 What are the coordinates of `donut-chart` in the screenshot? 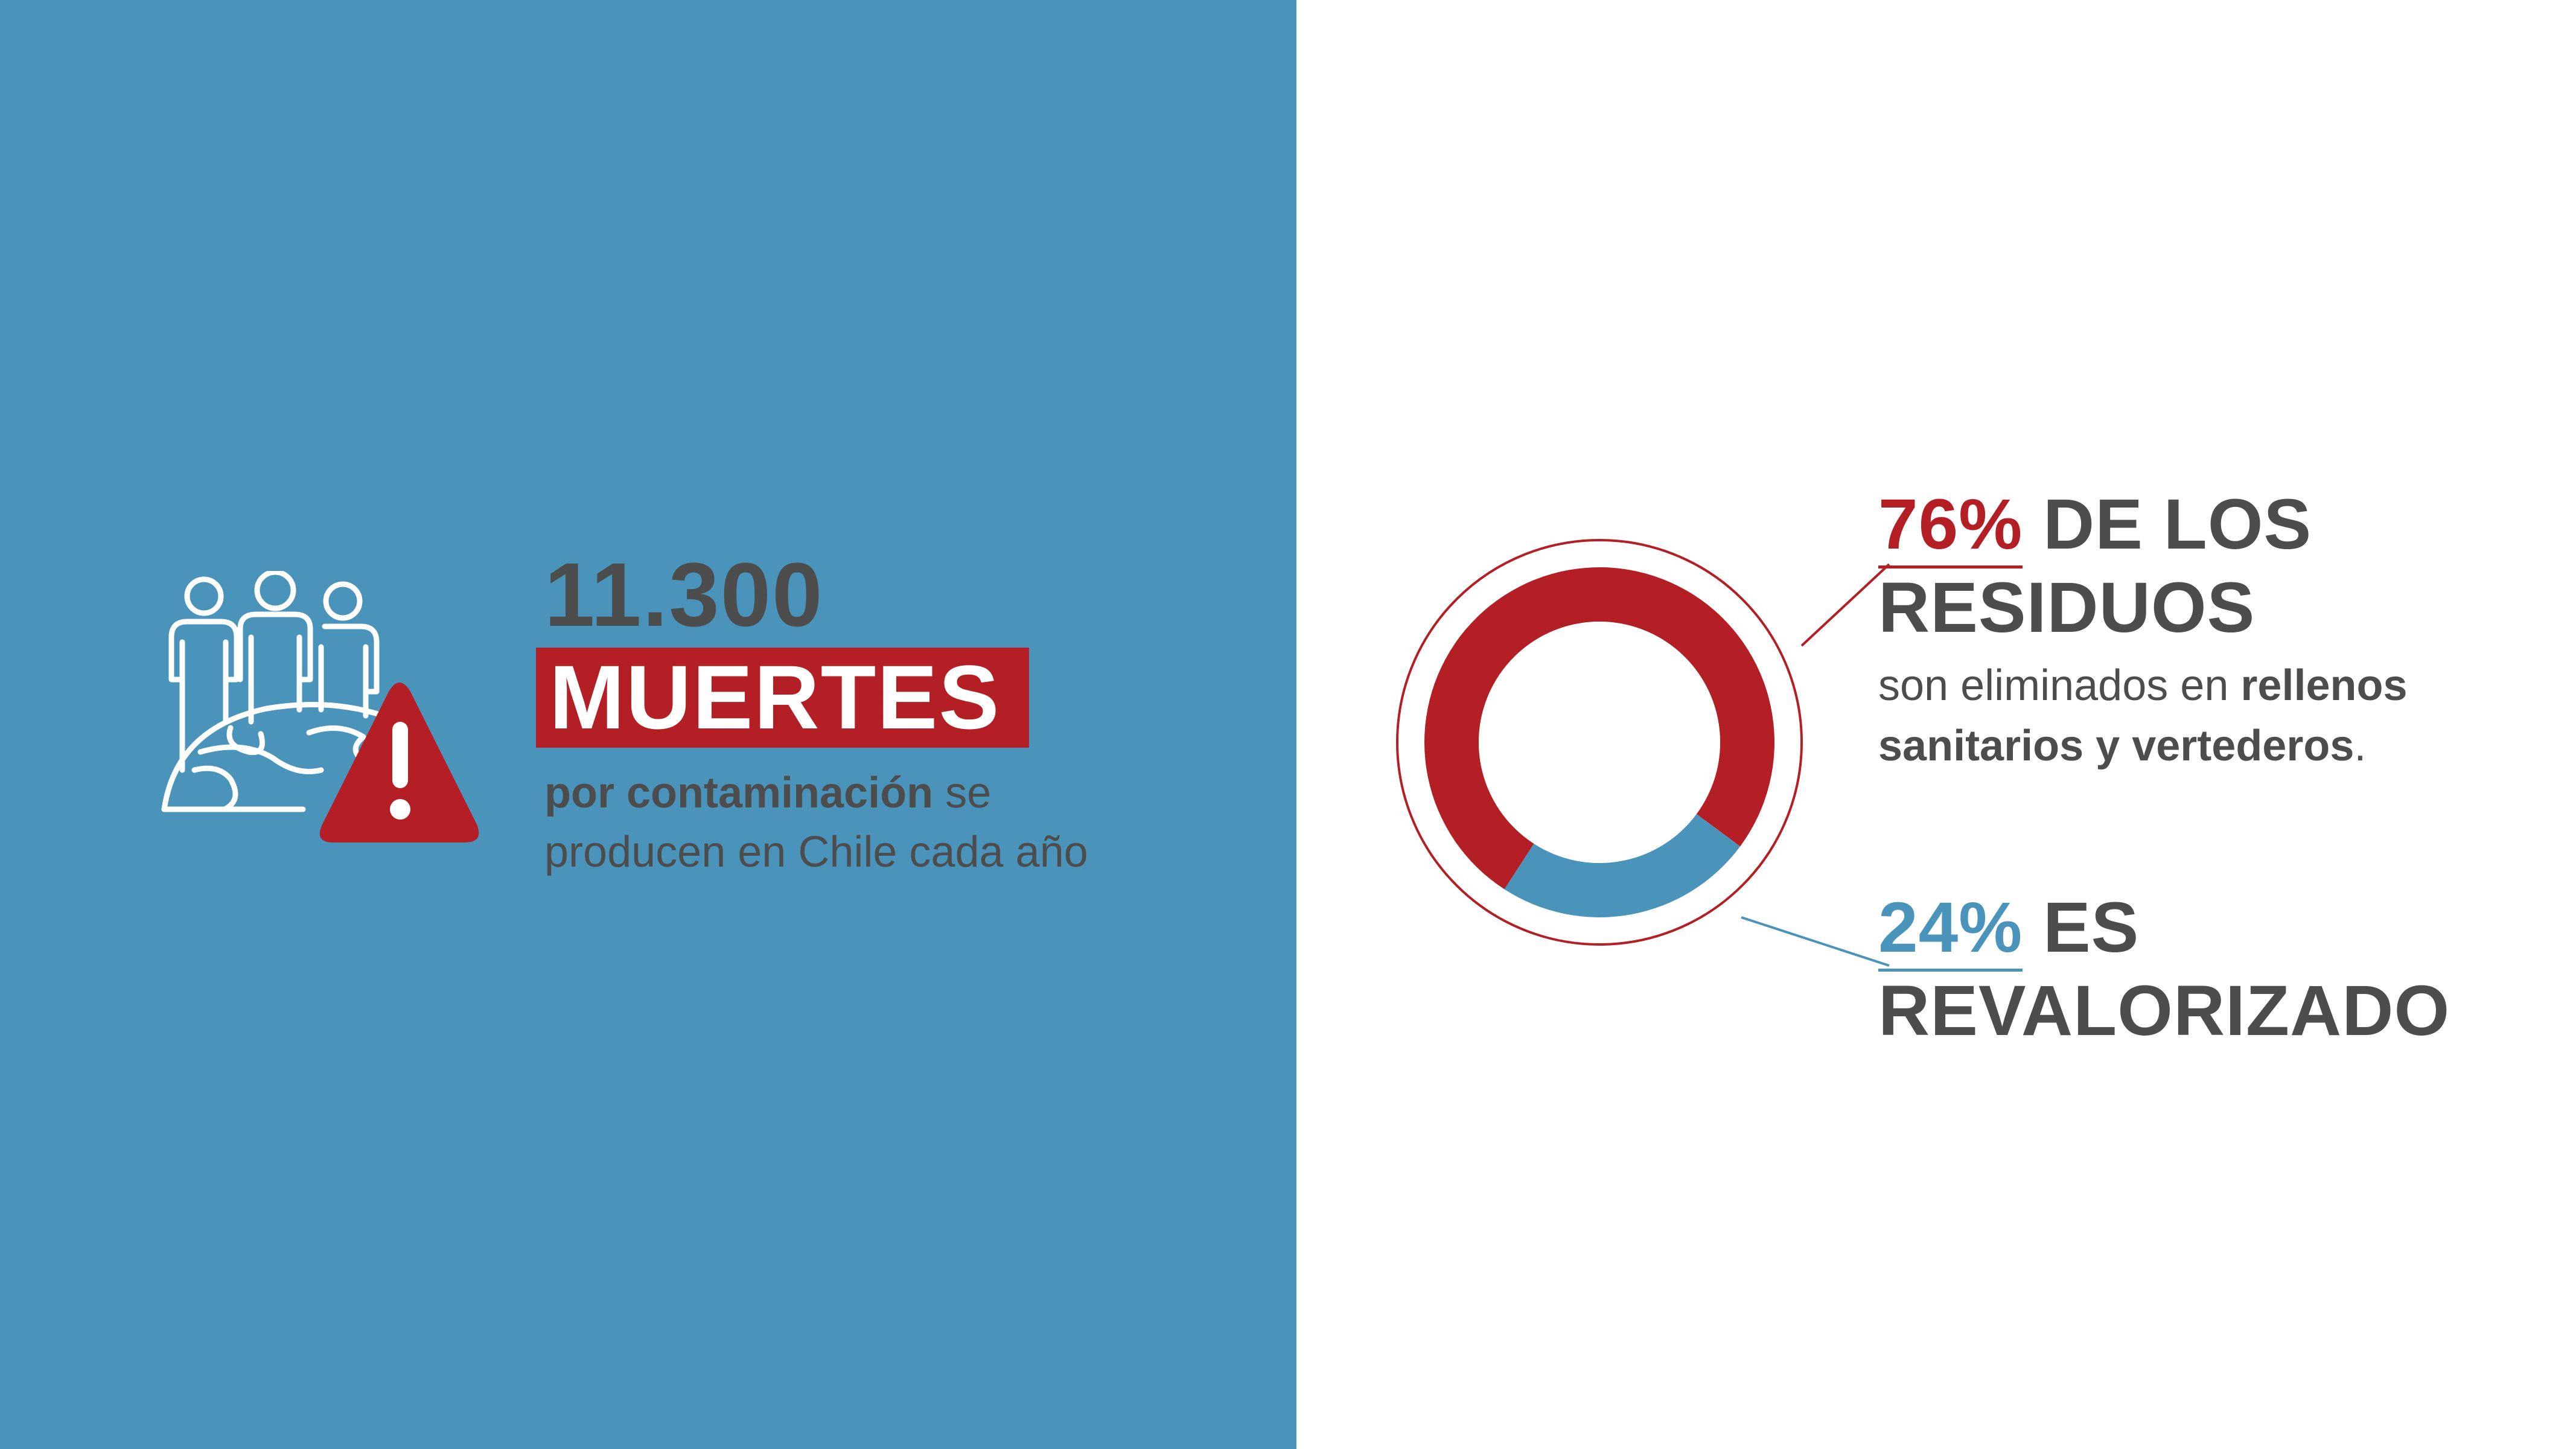 It's located at (1599, 743).